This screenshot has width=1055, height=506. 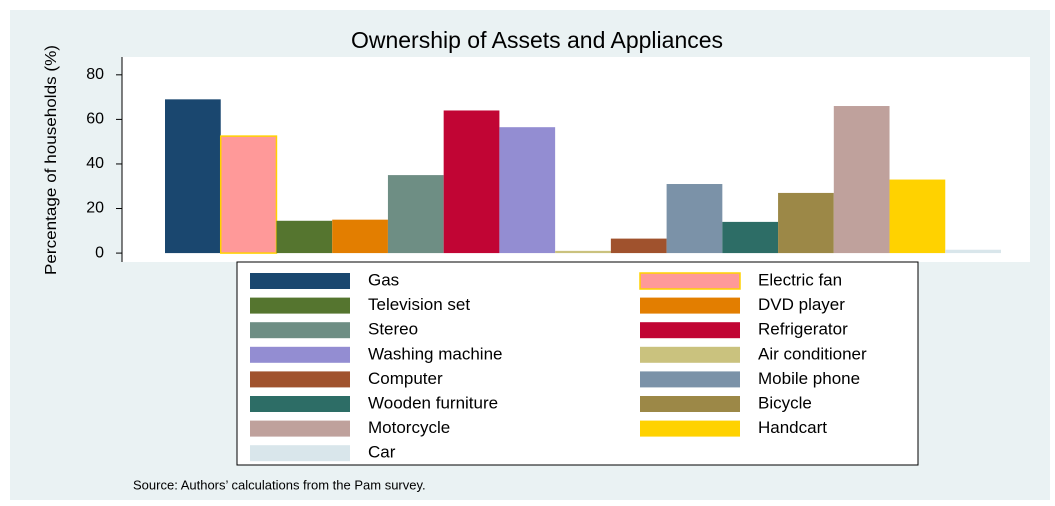 What do you see at coordinates (785, 402) in the screenshot?
I see `legend-label: Bicycle` at bounding box center [785, 402].